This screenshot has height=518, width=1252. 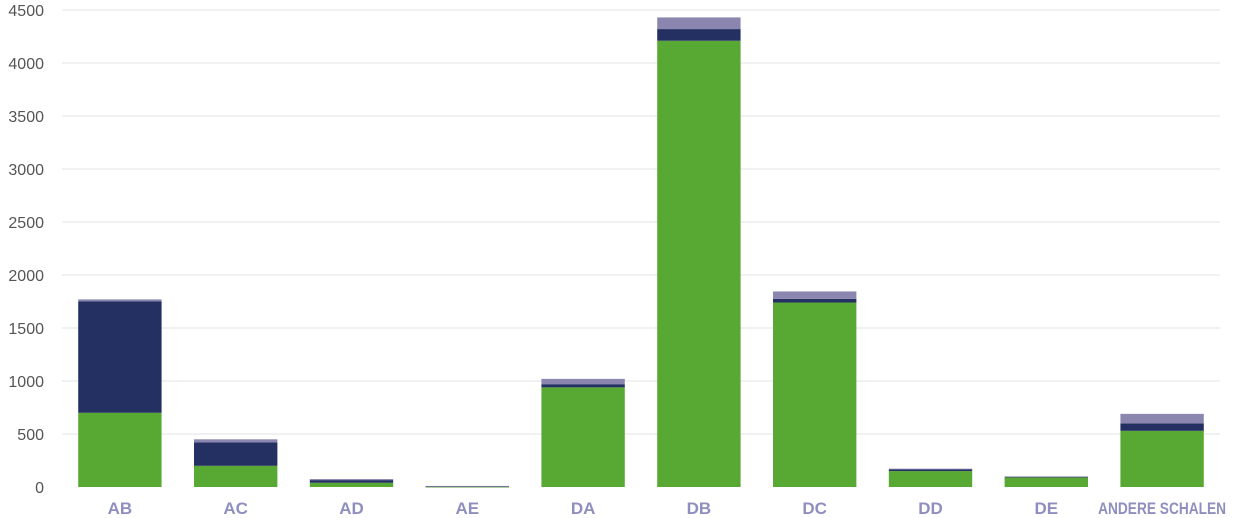 What do you see at coordinates (467, 508) in the screenshot?
I see `x-tick-label: AE` at bounding box center [467, 508].